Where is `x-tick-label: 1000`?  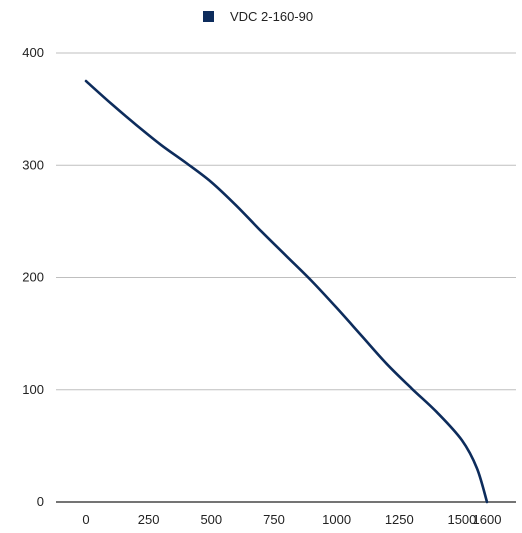
x-tick-label: 1000 is located at coordinates (336, 519).